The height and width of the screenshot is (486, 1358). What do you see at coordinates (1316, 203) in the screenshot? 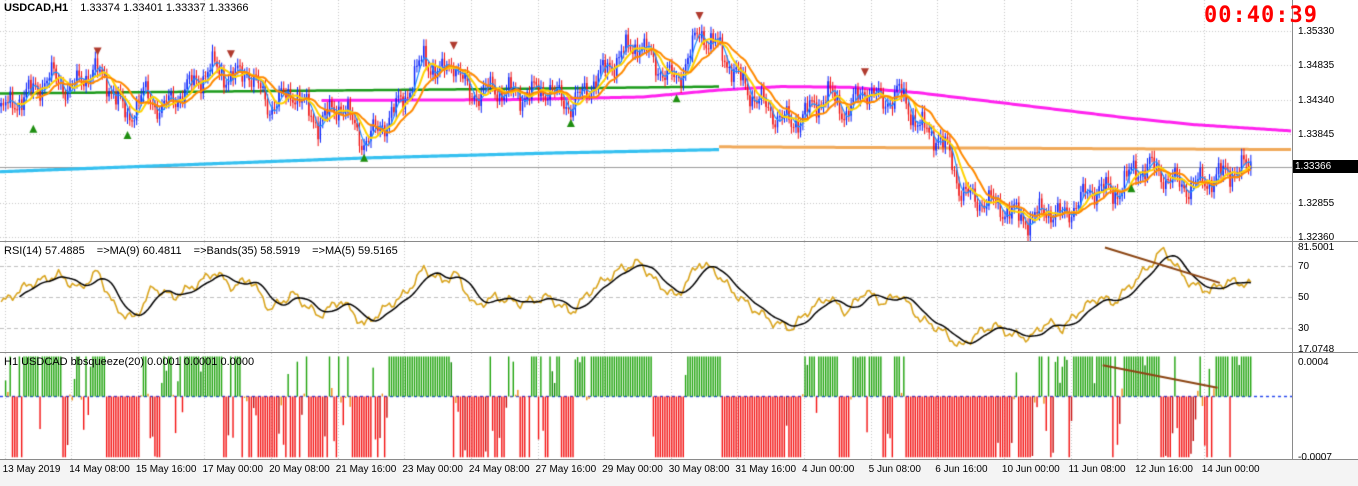
I see `price-axis-label: 1.32855` at bounding box center [1316, 203].